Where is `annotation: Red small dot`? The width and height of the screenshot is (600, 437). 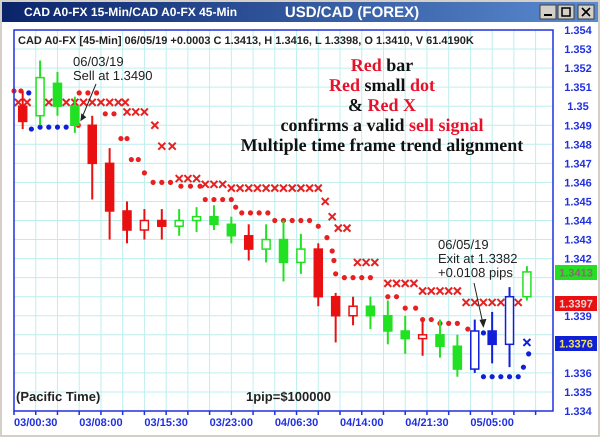
annotation: Red small dot is located at coordinates (382, 85).